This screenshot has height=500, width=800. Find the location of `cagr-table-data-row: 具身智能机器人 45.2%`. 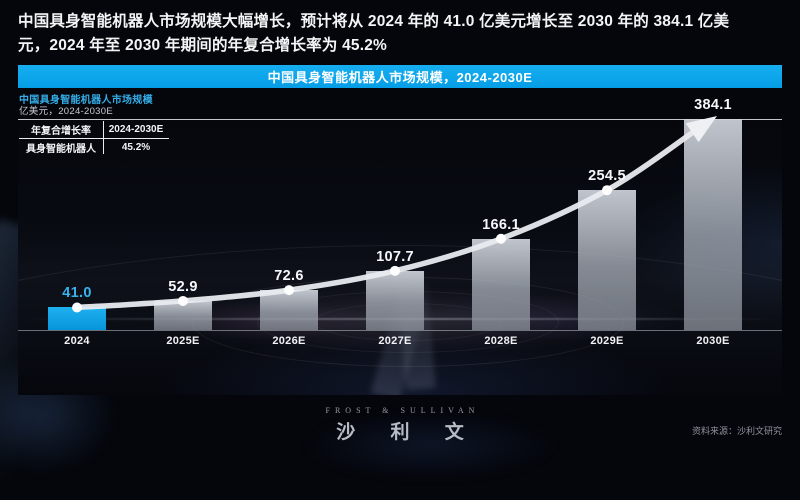

cagr-table-data-row: 具身智能机器人 45.2% is located at coordinates (94, 147).